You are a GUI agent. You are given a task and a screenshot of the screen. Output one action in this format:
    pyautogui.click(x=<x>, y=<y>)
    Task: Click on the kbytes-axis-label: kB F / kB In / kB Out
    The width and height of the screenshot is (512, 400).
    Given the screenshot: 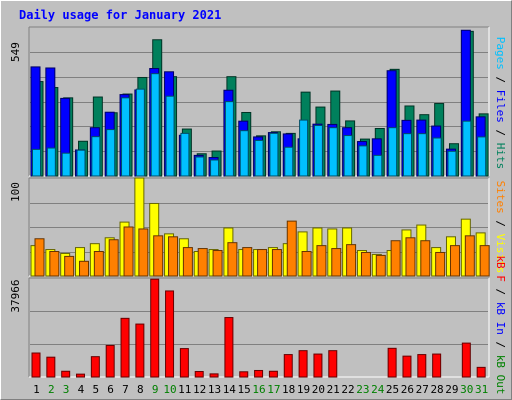 What is the action you would take?
    pyautogui.click(x=500, y=324)
    